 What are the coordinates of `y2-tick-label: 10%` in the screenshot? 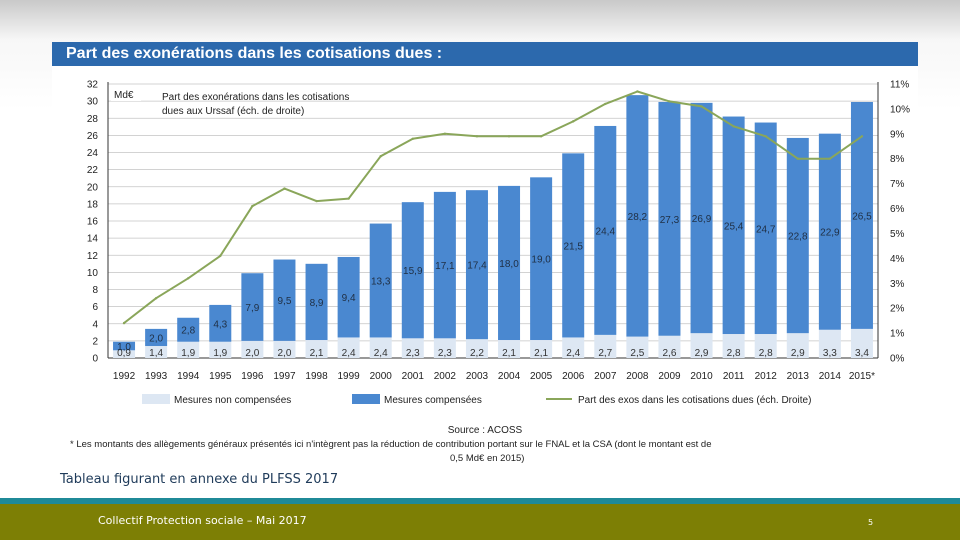 It's located at (900, 109).